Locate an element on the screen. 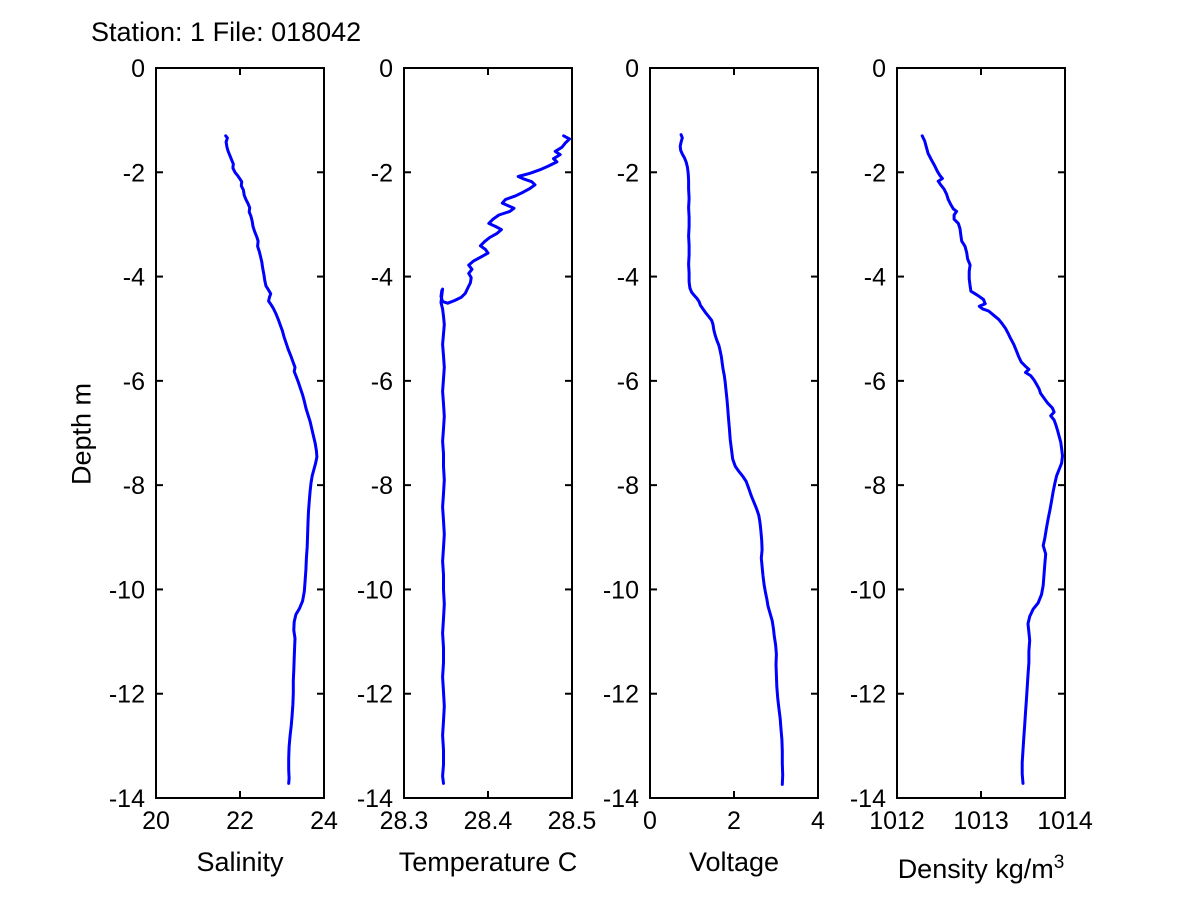 This screenshot has height=901, width=1200. x-axis-label-voltage: Voltage is located at coordinates (734, 862).